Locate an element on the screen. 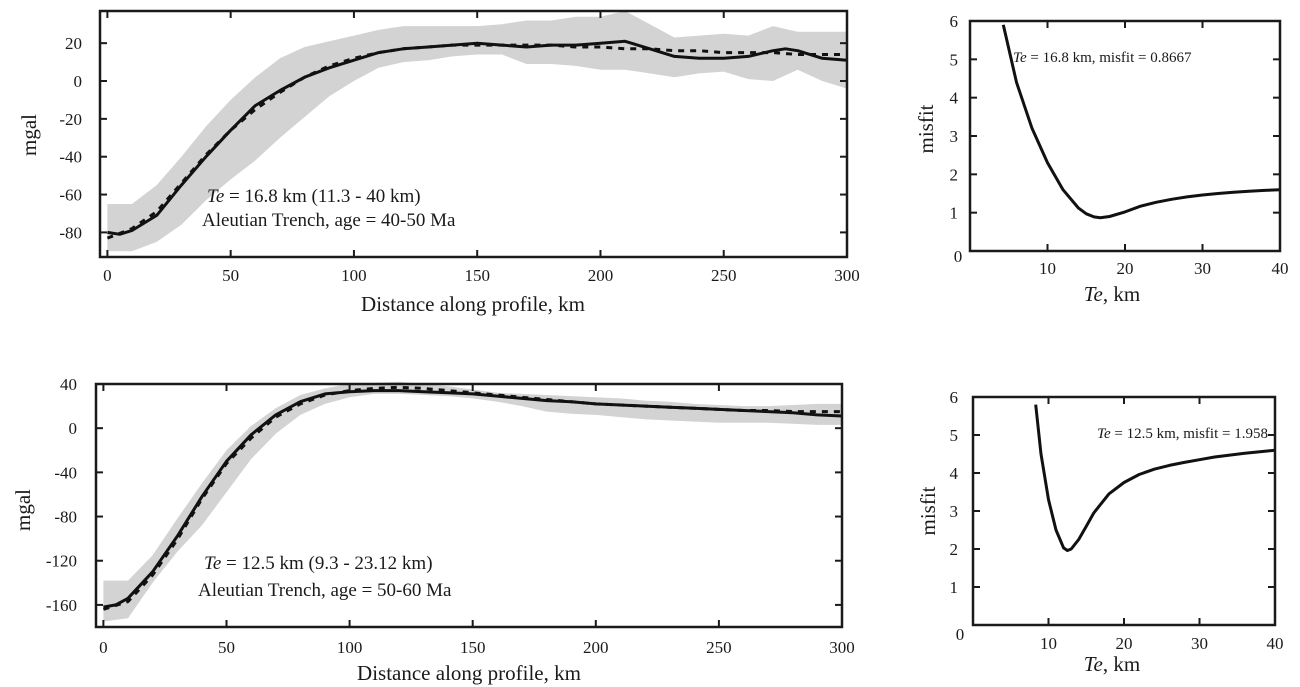  te-annotation: Te = 12.5 km (9.3 - 23.12 km) is located at coordinates (318, 563).